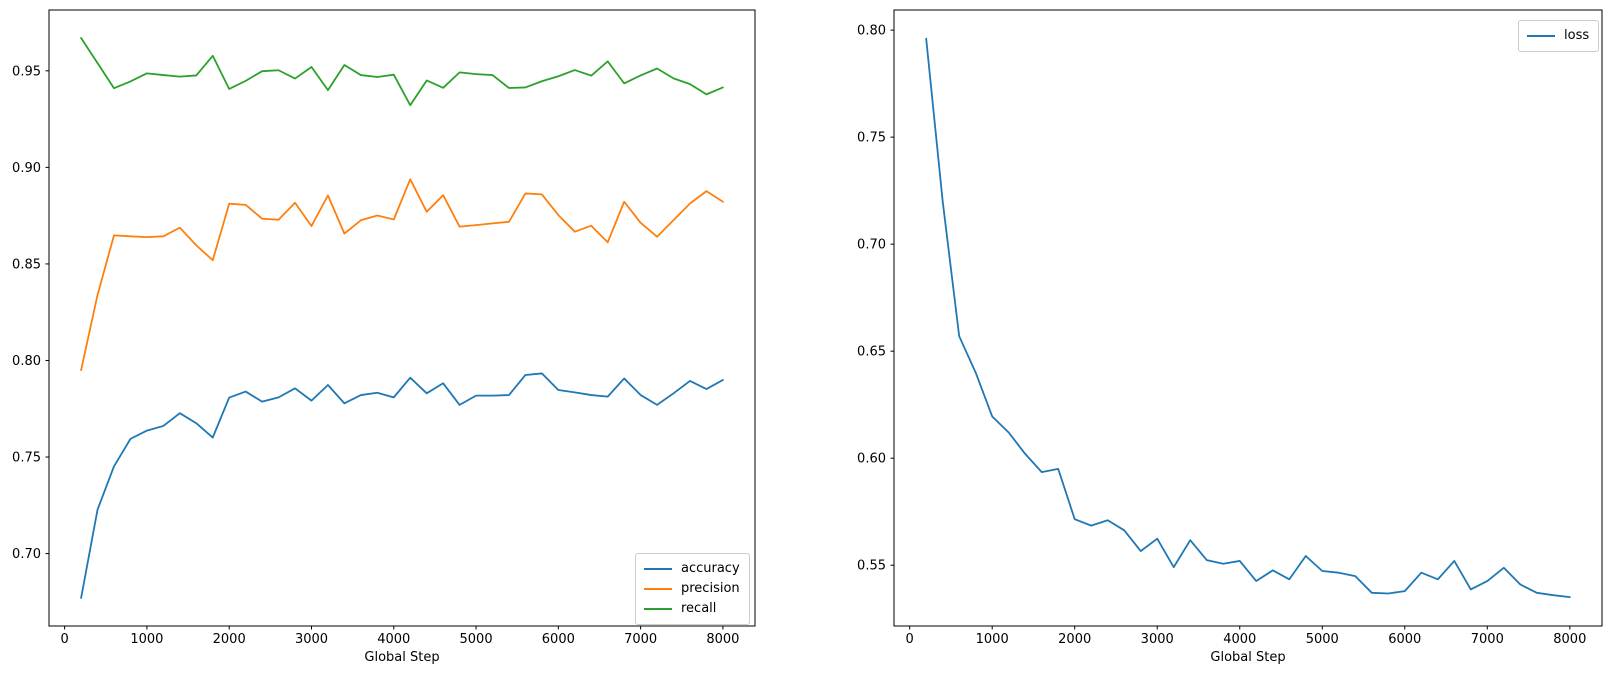 The height and width of the screenshot is (679, 1610). Describe the element at coordinates (402, 485) in the screenshot. I see `accuracy-line` at that location.